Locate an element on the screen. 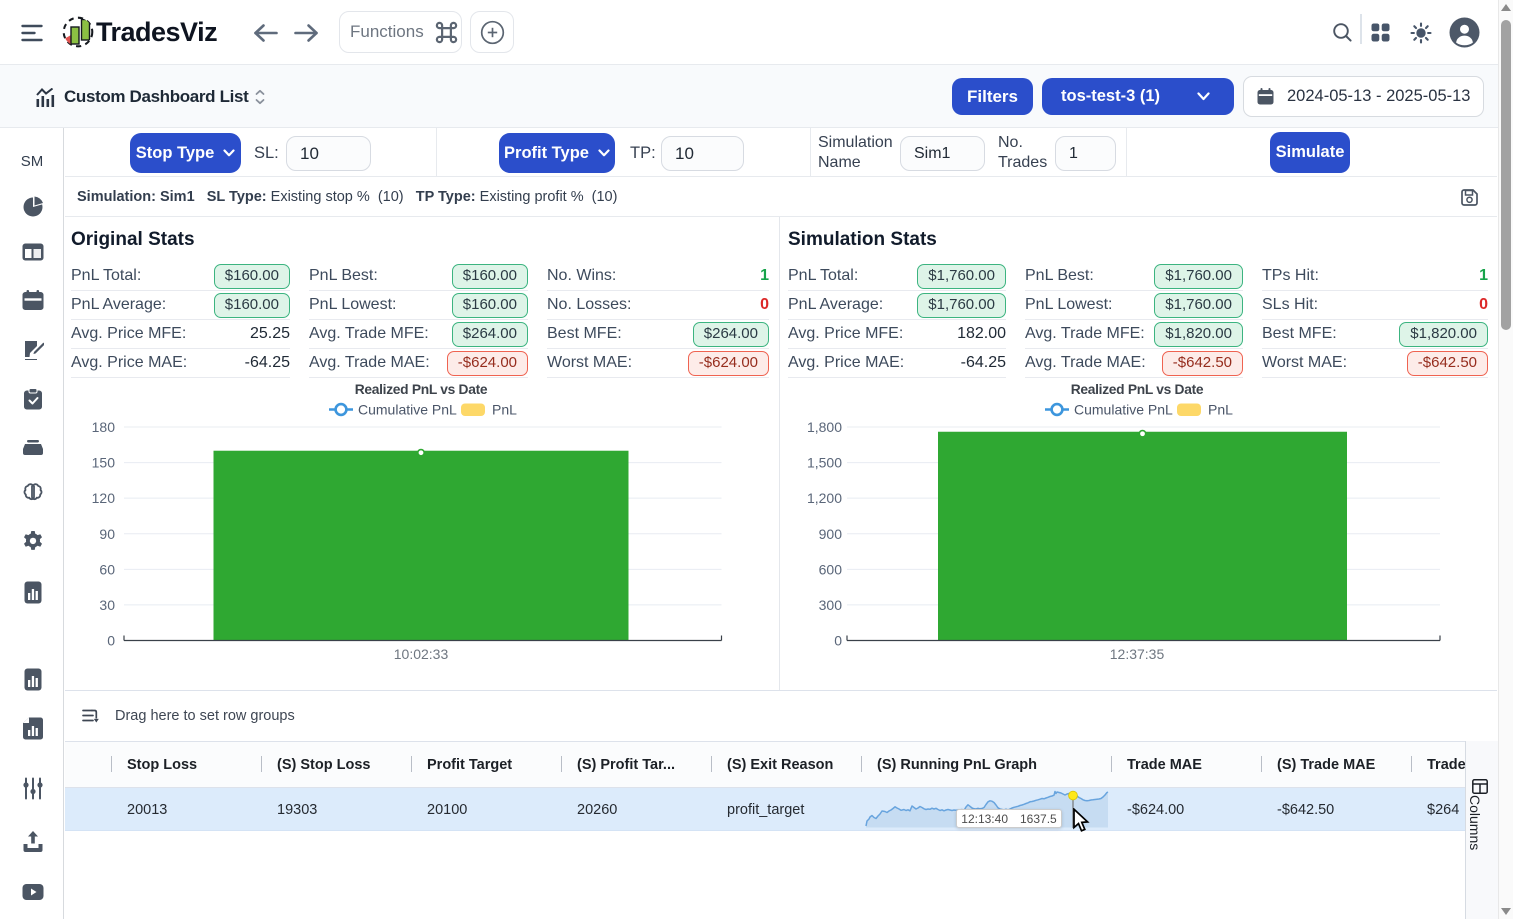 Image resolution: width=1513 pixels, height=919 pixels. svg-text: 1,800 is located at coordinates (824, 427).